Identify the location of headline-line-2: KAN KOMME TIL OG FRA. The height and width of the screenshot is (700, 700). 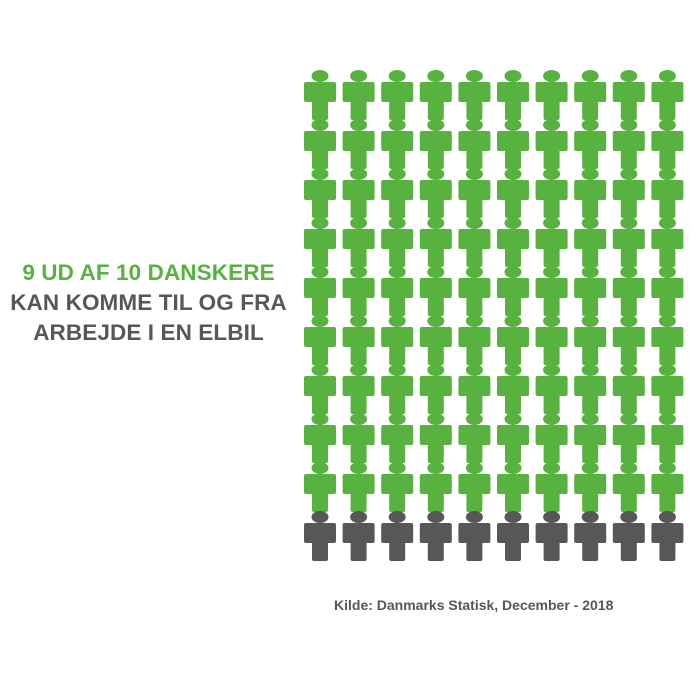
(148, 302).